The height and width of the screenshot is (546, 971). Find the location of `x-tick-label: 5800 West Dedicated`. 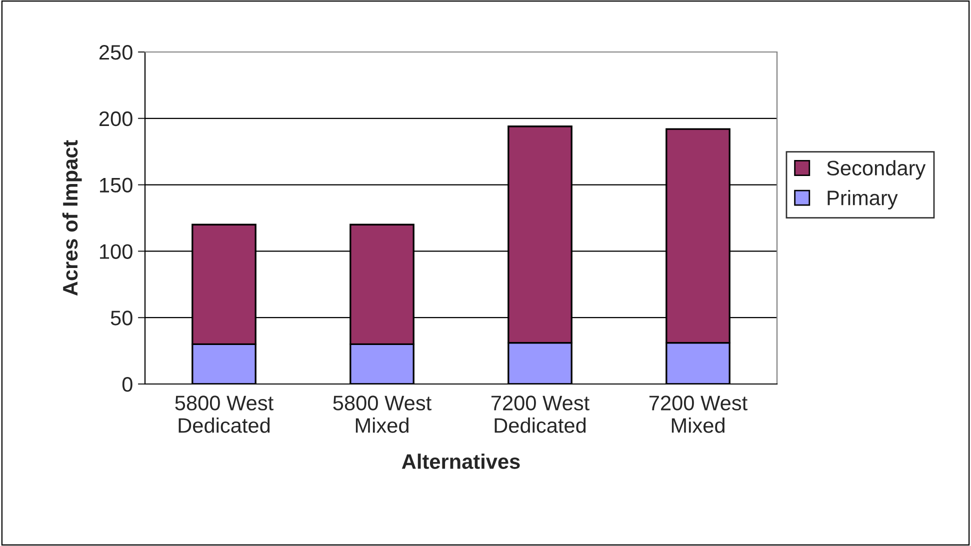

x-tick-label: 5800 West Dedicated is located at coordinates (224, 414).